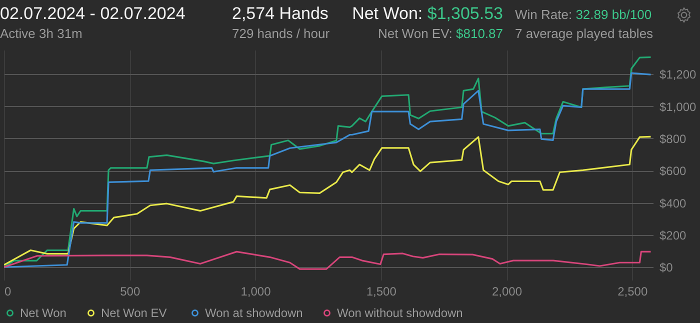  I want to click on x-tick-label: 500, so click(130, 291).